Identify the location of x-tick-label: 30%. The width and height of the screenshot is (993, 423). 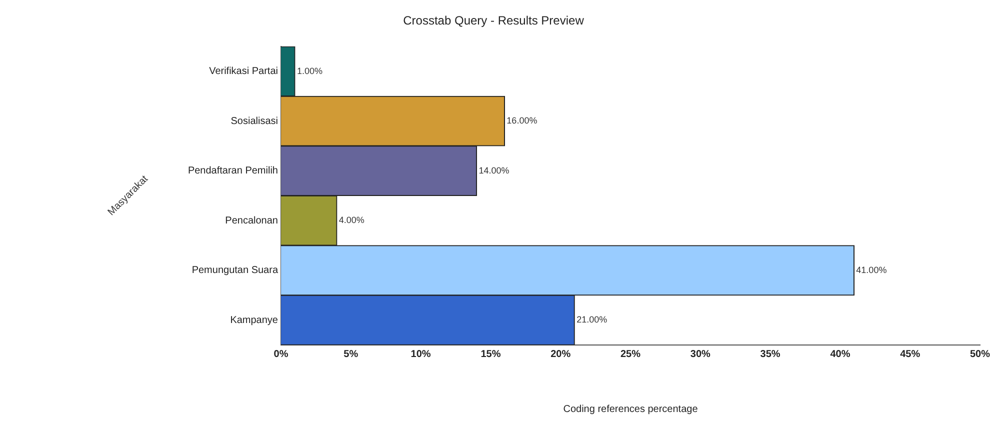
(700, 354).